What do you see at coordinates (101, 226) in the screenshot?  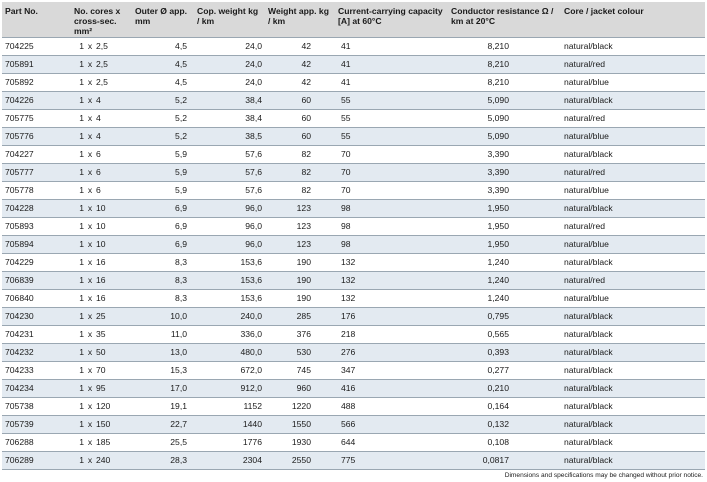 I see `cell-cores-cross-section: 1 x 10` at bounding box center [101, 226].